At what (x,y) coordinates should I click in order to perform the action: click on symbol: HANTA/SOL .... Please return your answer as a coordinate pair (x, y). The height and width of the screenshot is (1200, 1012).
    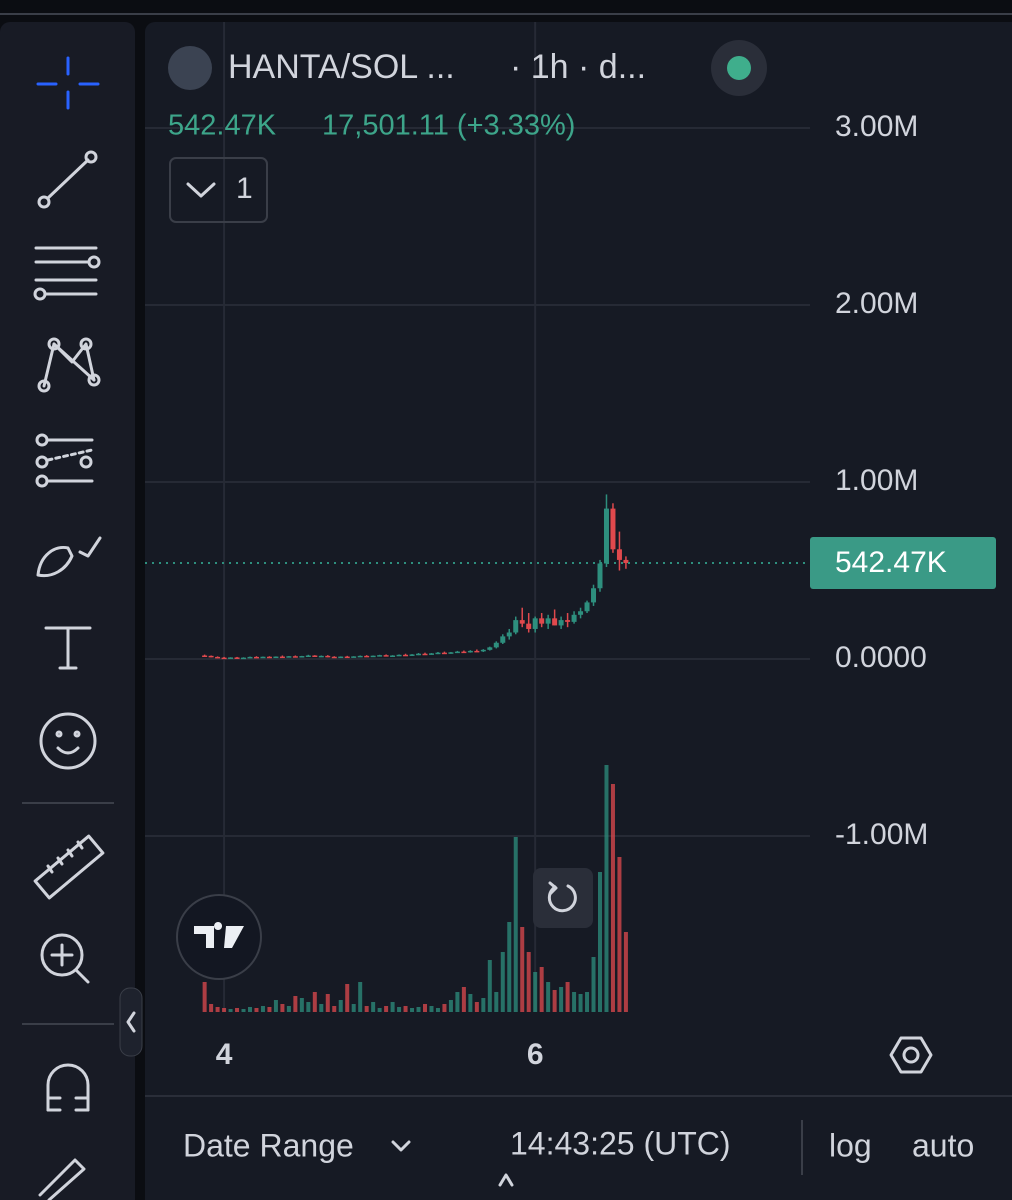
    Looking at the image, I should click on (341, 67).